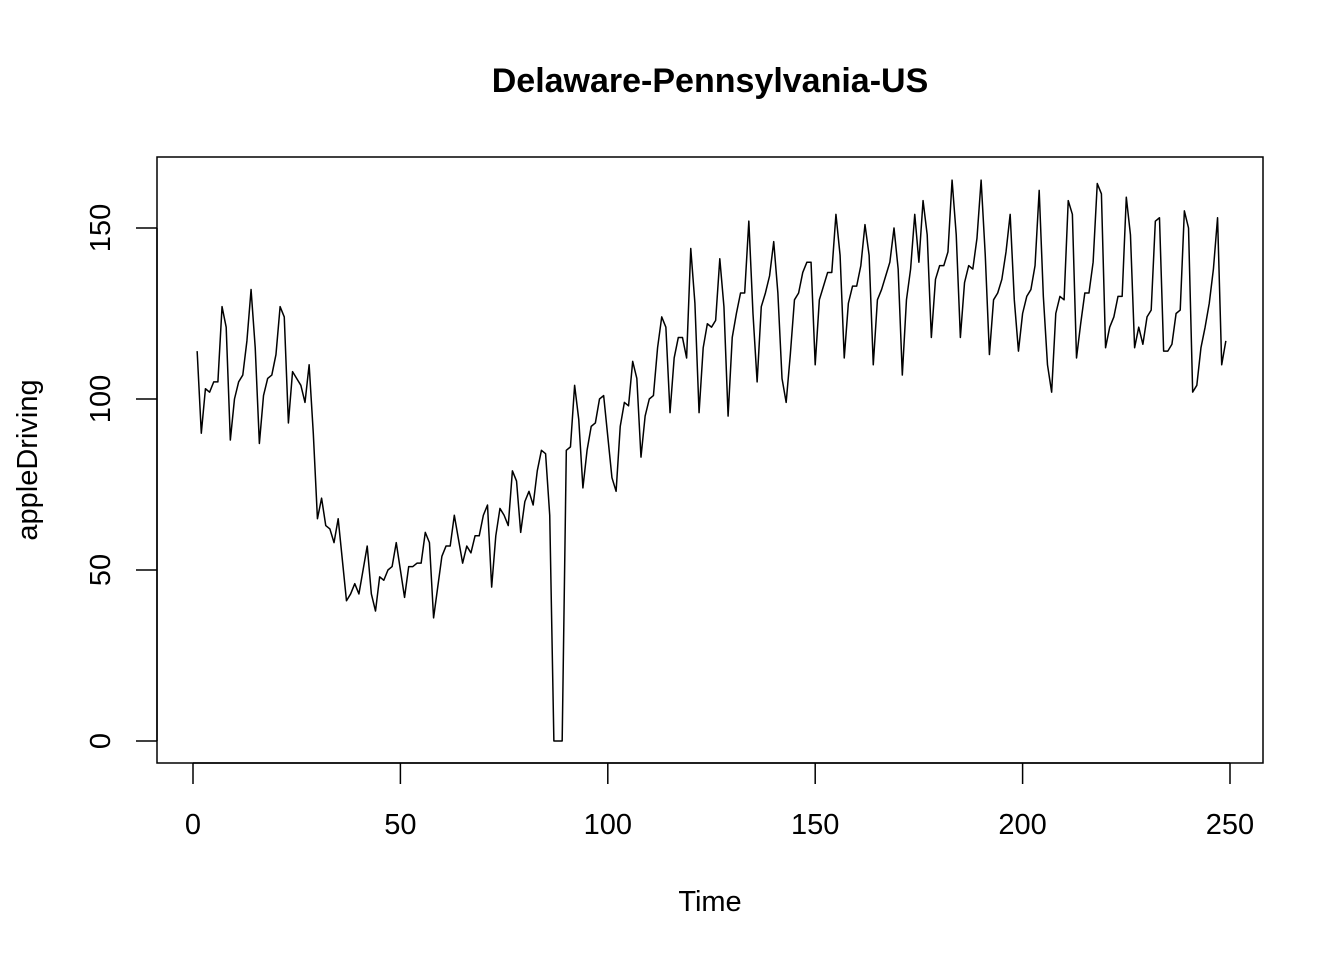 Image resolution: width=1344 pixels, height=960 pixels. What do you see at coordinates (28, 459) in the screenshot?
I see `y-axis-label: appleDriving` at bounding box center [28, 459].